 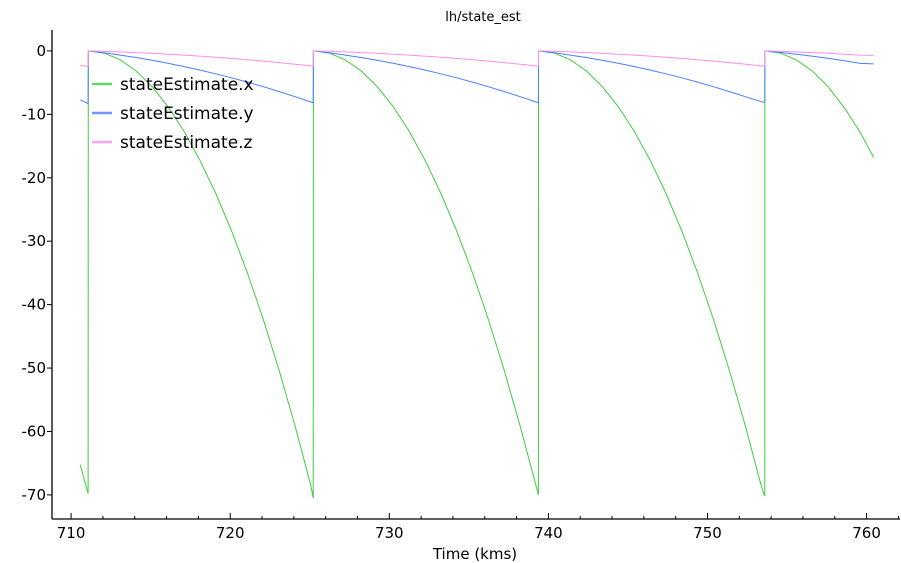 What do you see at coordinates (34, 431) in the screenshot?
I see `y-tick-label: -60` at bounding box center [34, 431].